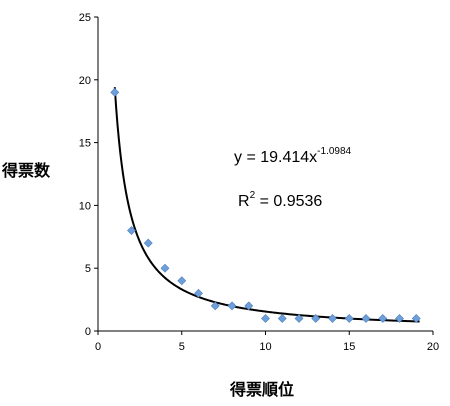 This screenshot has height=406, width=450. Describe the element at coordinates (261, 389) in the screenshot. I see `x-axis-label: 得票順位` at that location.